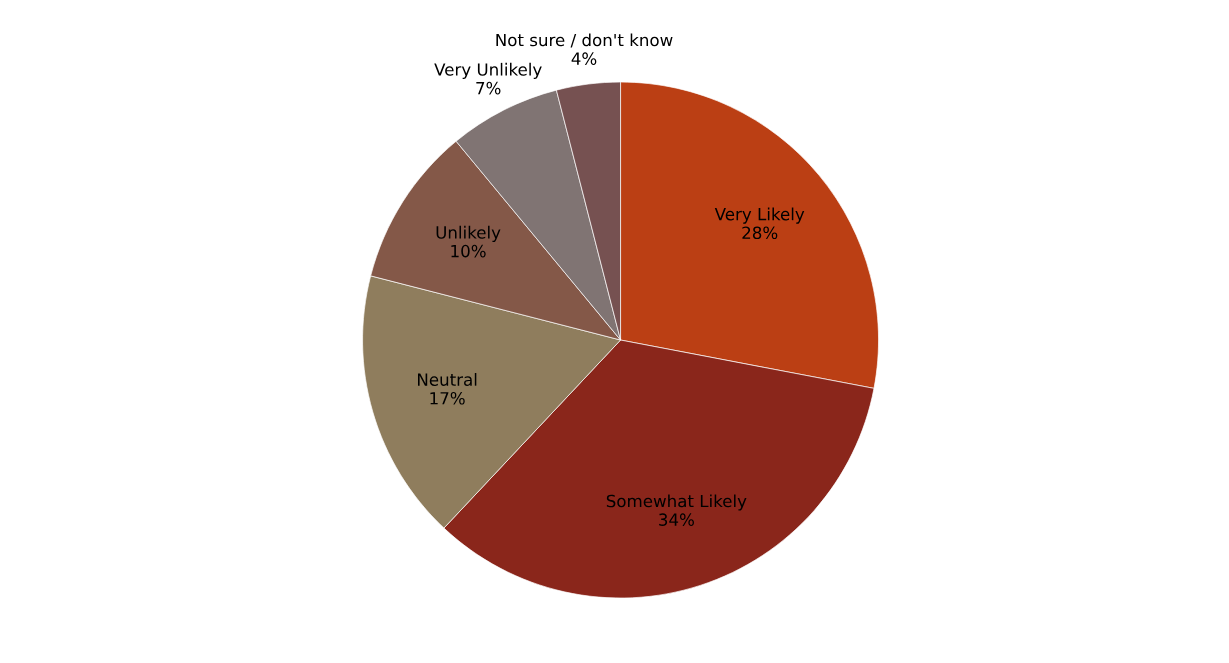  Describe the element at coordinates (488, 88) in the screenshot. I see `data-label: 7%` at that location.